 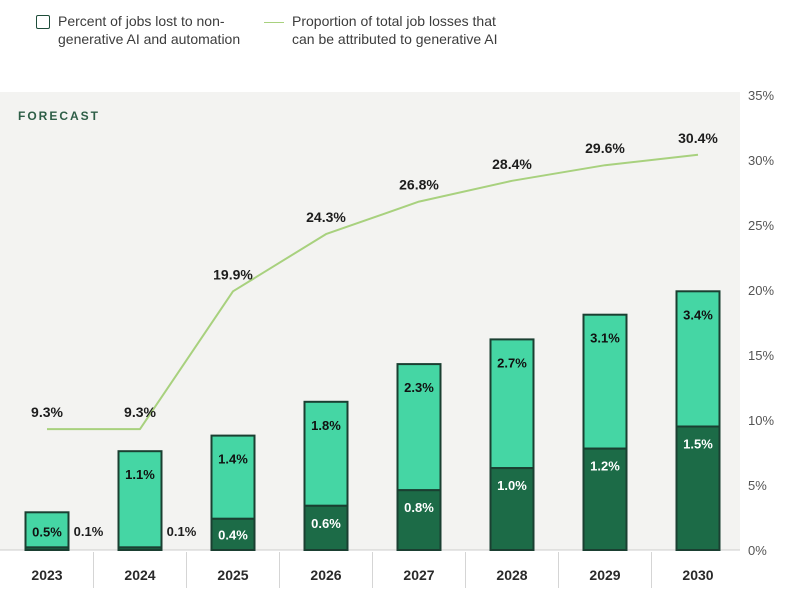 I want to click on x-tick-label: 2023, so click(x=46, y=575).